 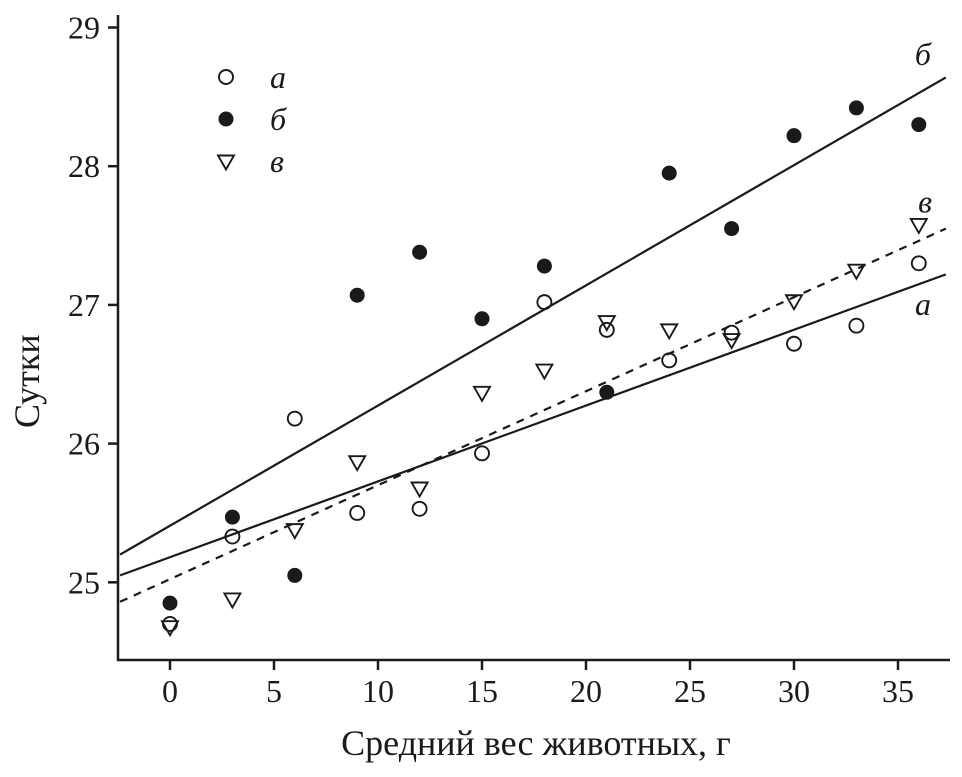 What do you see at coordinates (690, 691) in the screenshot?
I see `x-tick-label: 25` at bounding box center [690, 691].